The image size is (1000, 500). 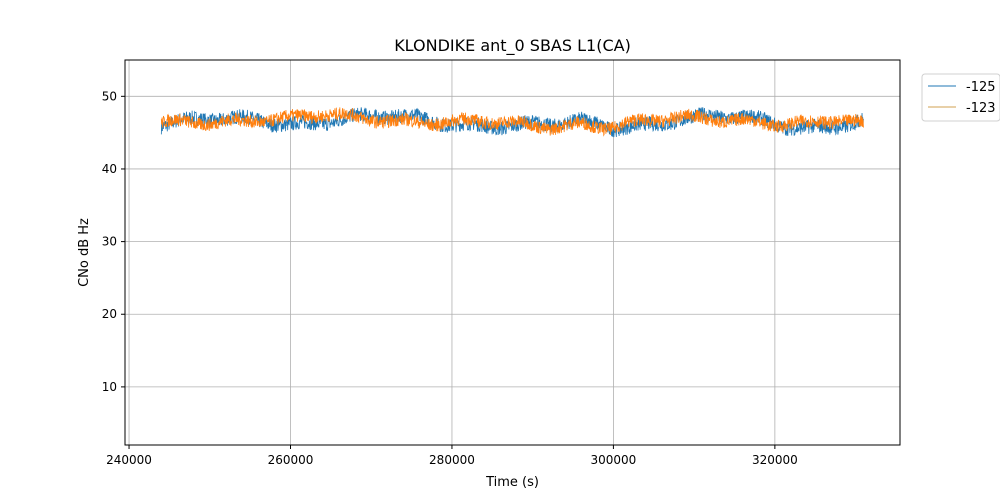 What do you see at coordinates (109, 314) in the screenshot?
I see `y-tick-label: 20` at bounding box center [109, 314].